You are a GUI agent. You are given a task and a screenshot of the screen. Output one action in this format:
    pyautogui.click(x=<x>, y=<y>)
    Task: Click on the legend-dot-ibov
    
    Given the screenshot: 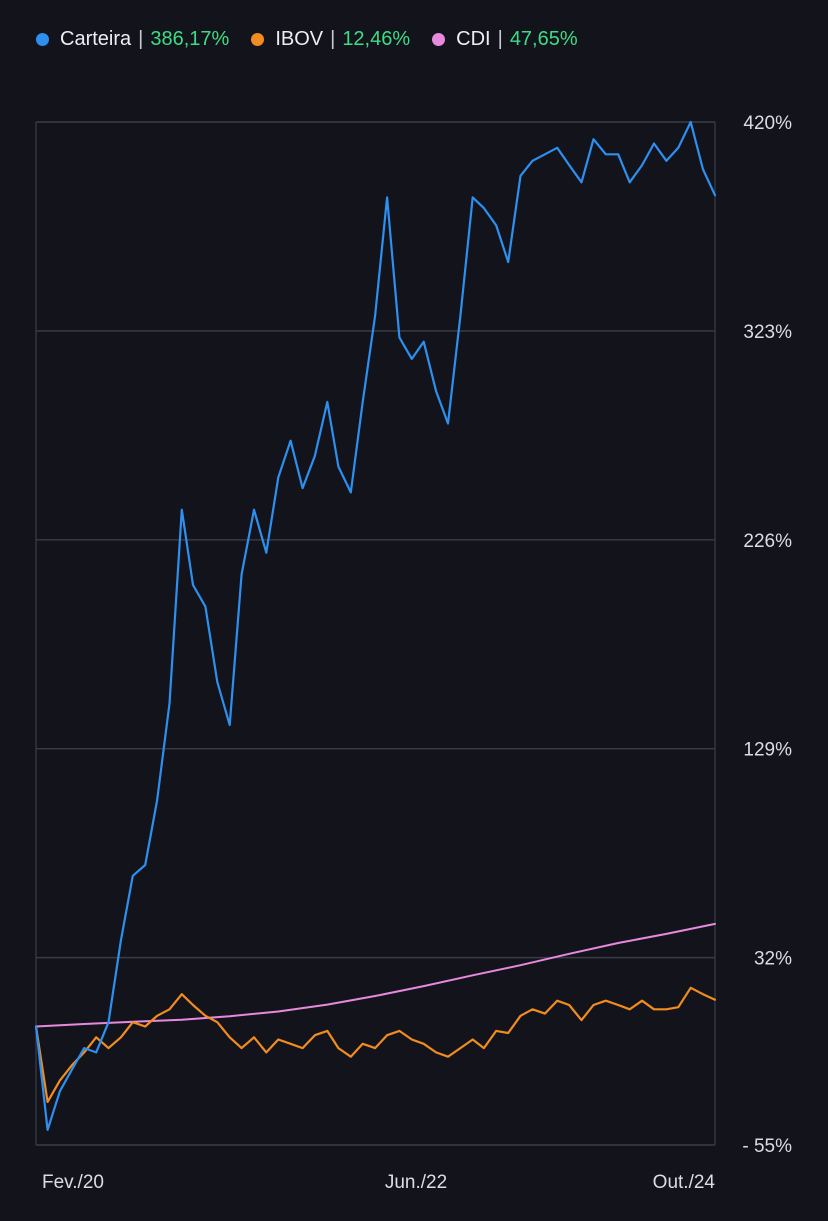 What is the action you would take?
    pyautogui.click(x=258, y=39)
    